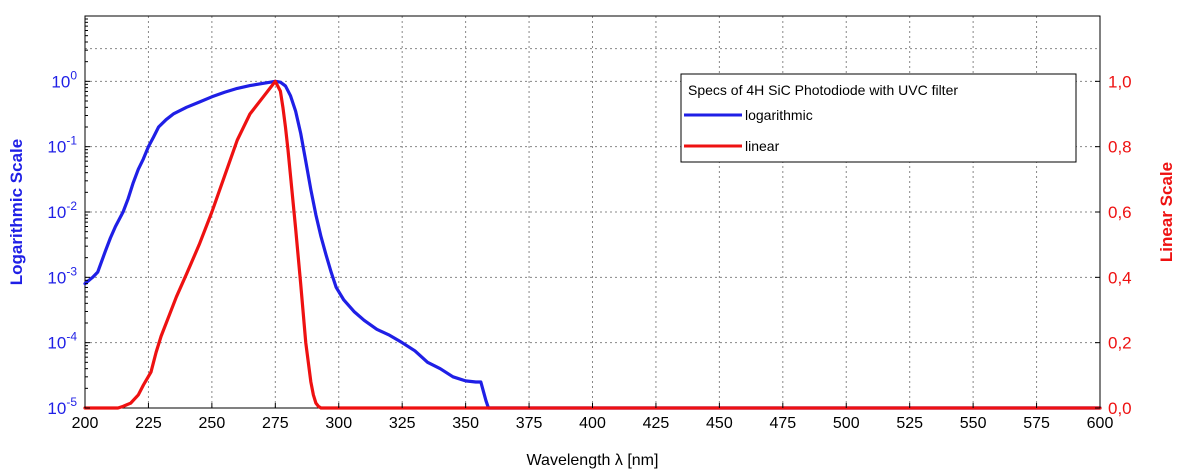  I want to click on right-axis-label: Linear Scale, so click(1166, 212).